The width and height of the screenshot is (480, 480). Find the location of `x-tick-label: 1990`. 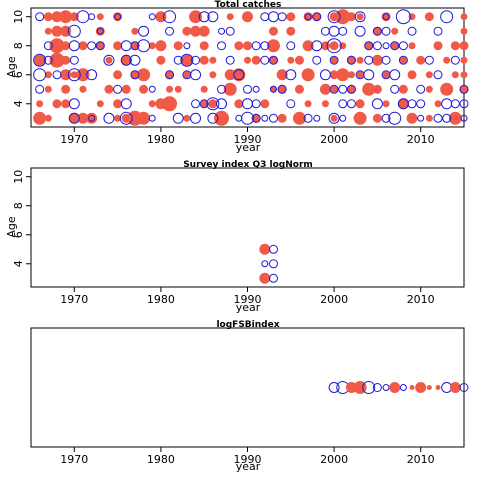

x-tick-label: 1990 is located at coordinates (248, 299).